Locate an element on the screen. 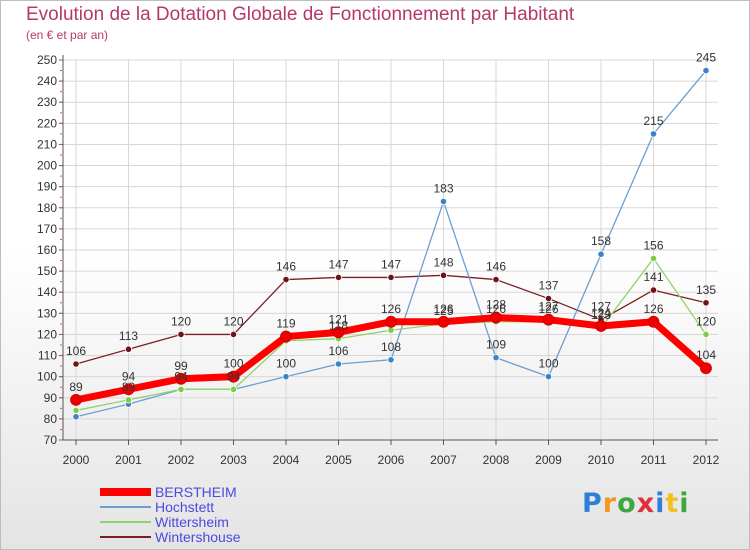 The width and height of the screenshot is (750, 550). data-label-wintershouse: 127 is located at coordinates (601, 307).